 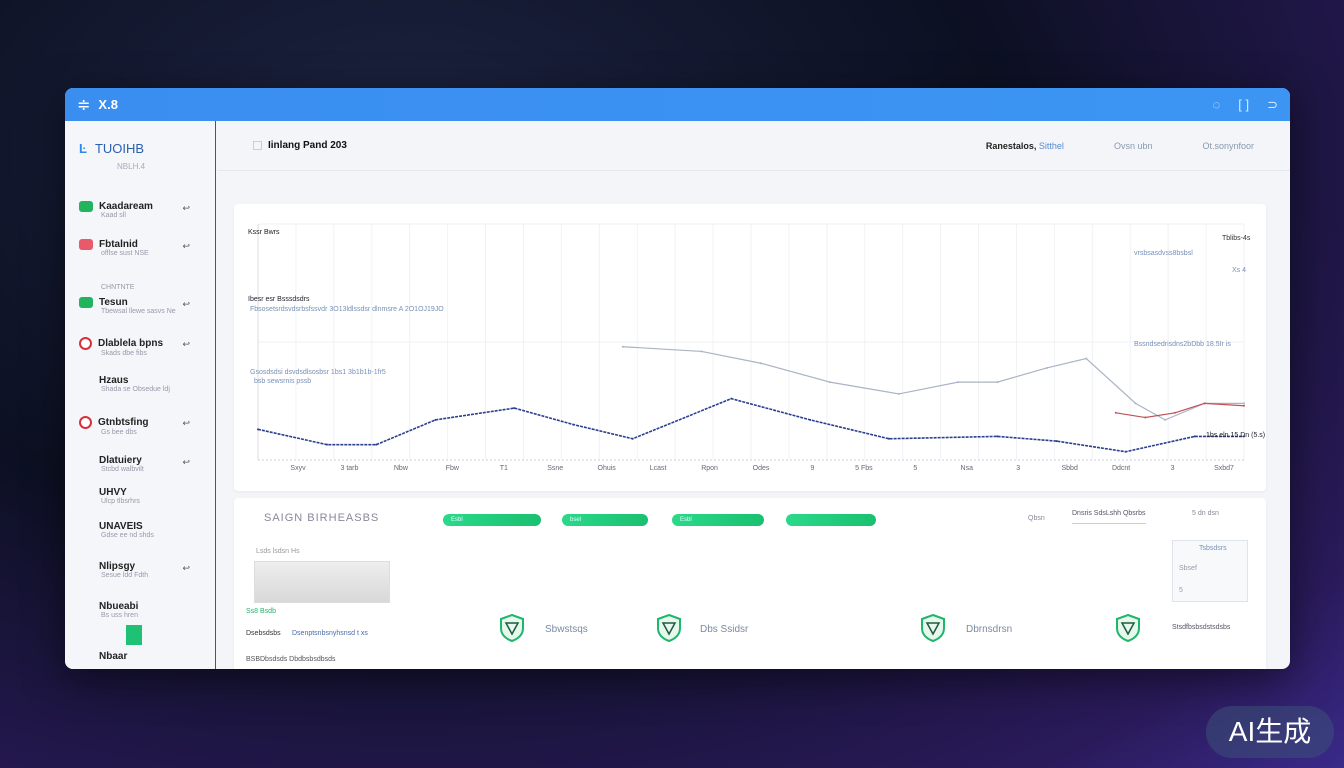 What do you see at coordinates (124, 353) in the screenshot?
I see `sidebar-item-sub: Skads dbe fibs` at bounding box center [124, 353].